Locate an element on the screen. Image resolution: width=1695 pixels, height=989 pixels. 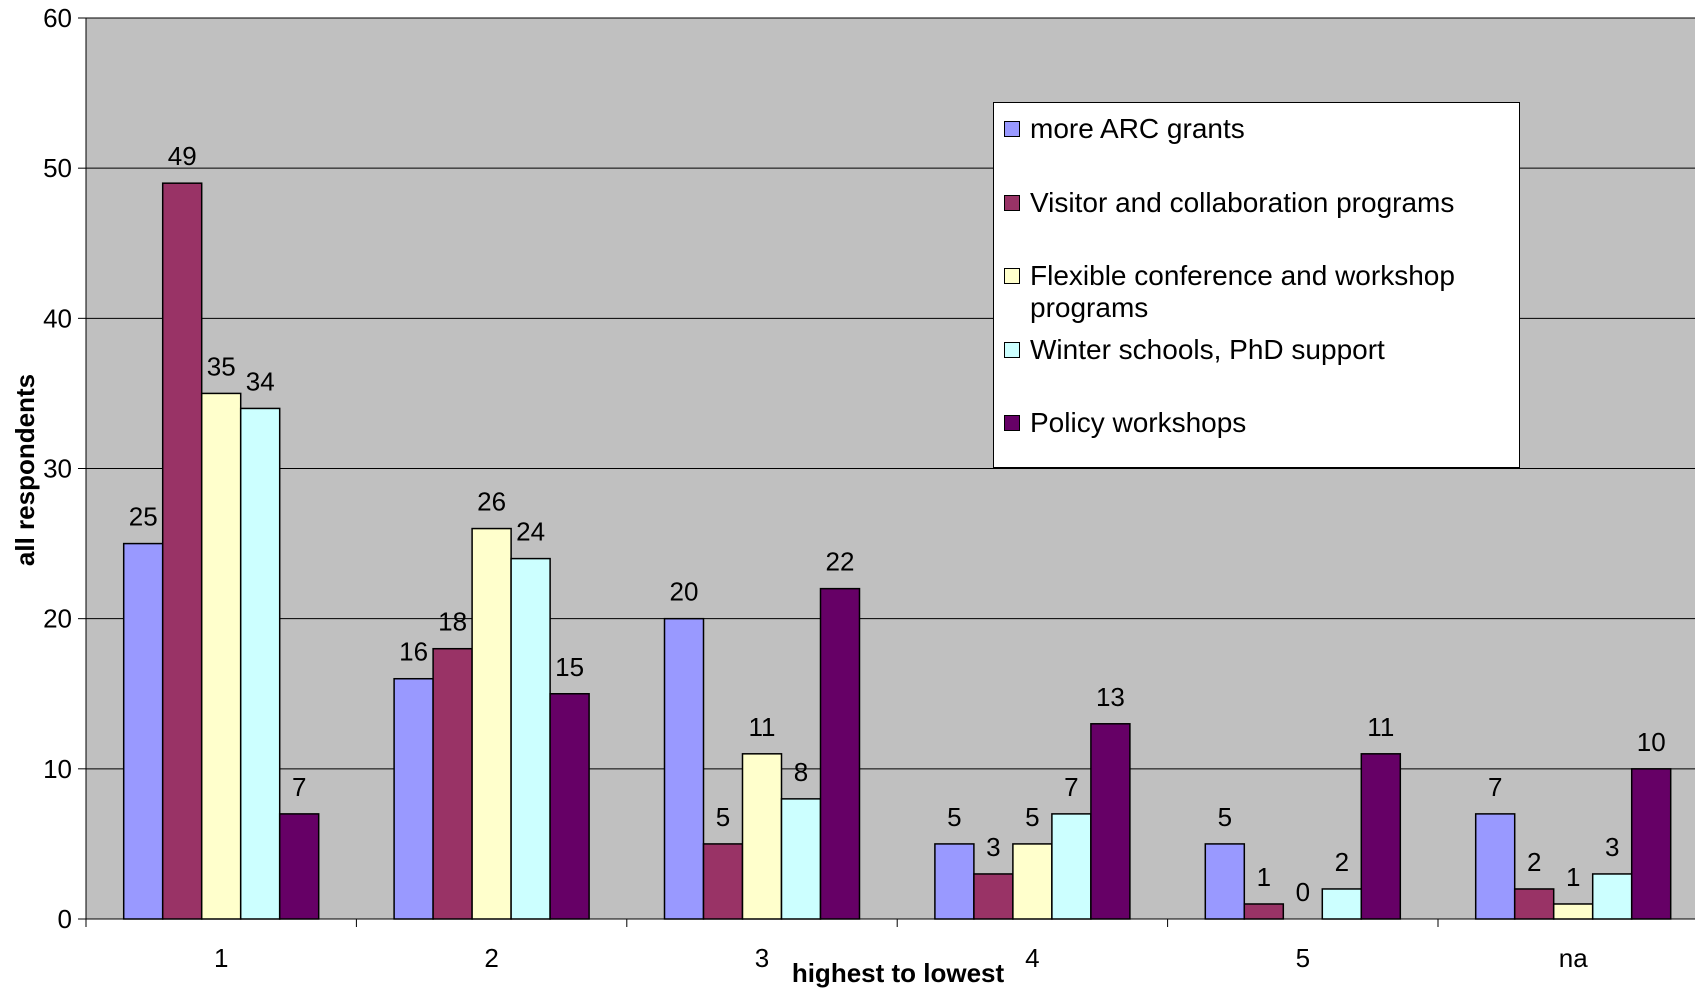
data-label: 22 is located at coordinates (840, 562).